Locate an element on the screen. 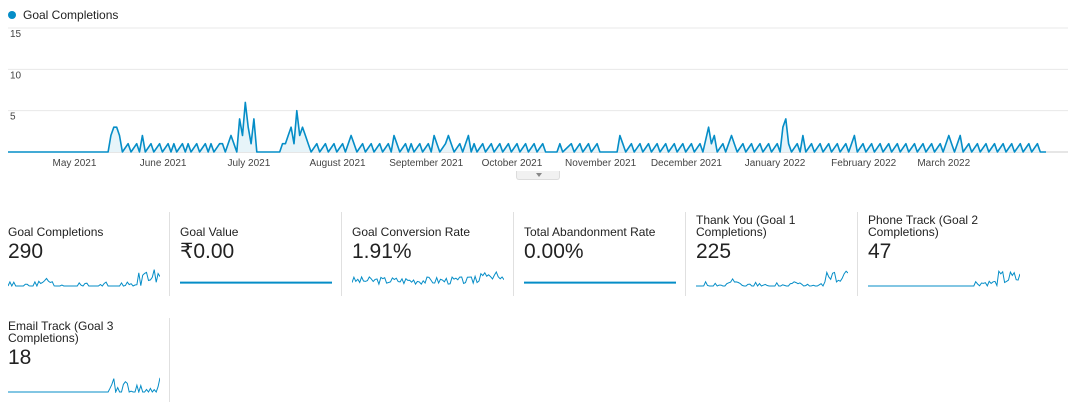 Image resolution: width=1084 pixels, height=402 pixels. metric-label-wrap: Goal Value is located at coordinates (256, 225).